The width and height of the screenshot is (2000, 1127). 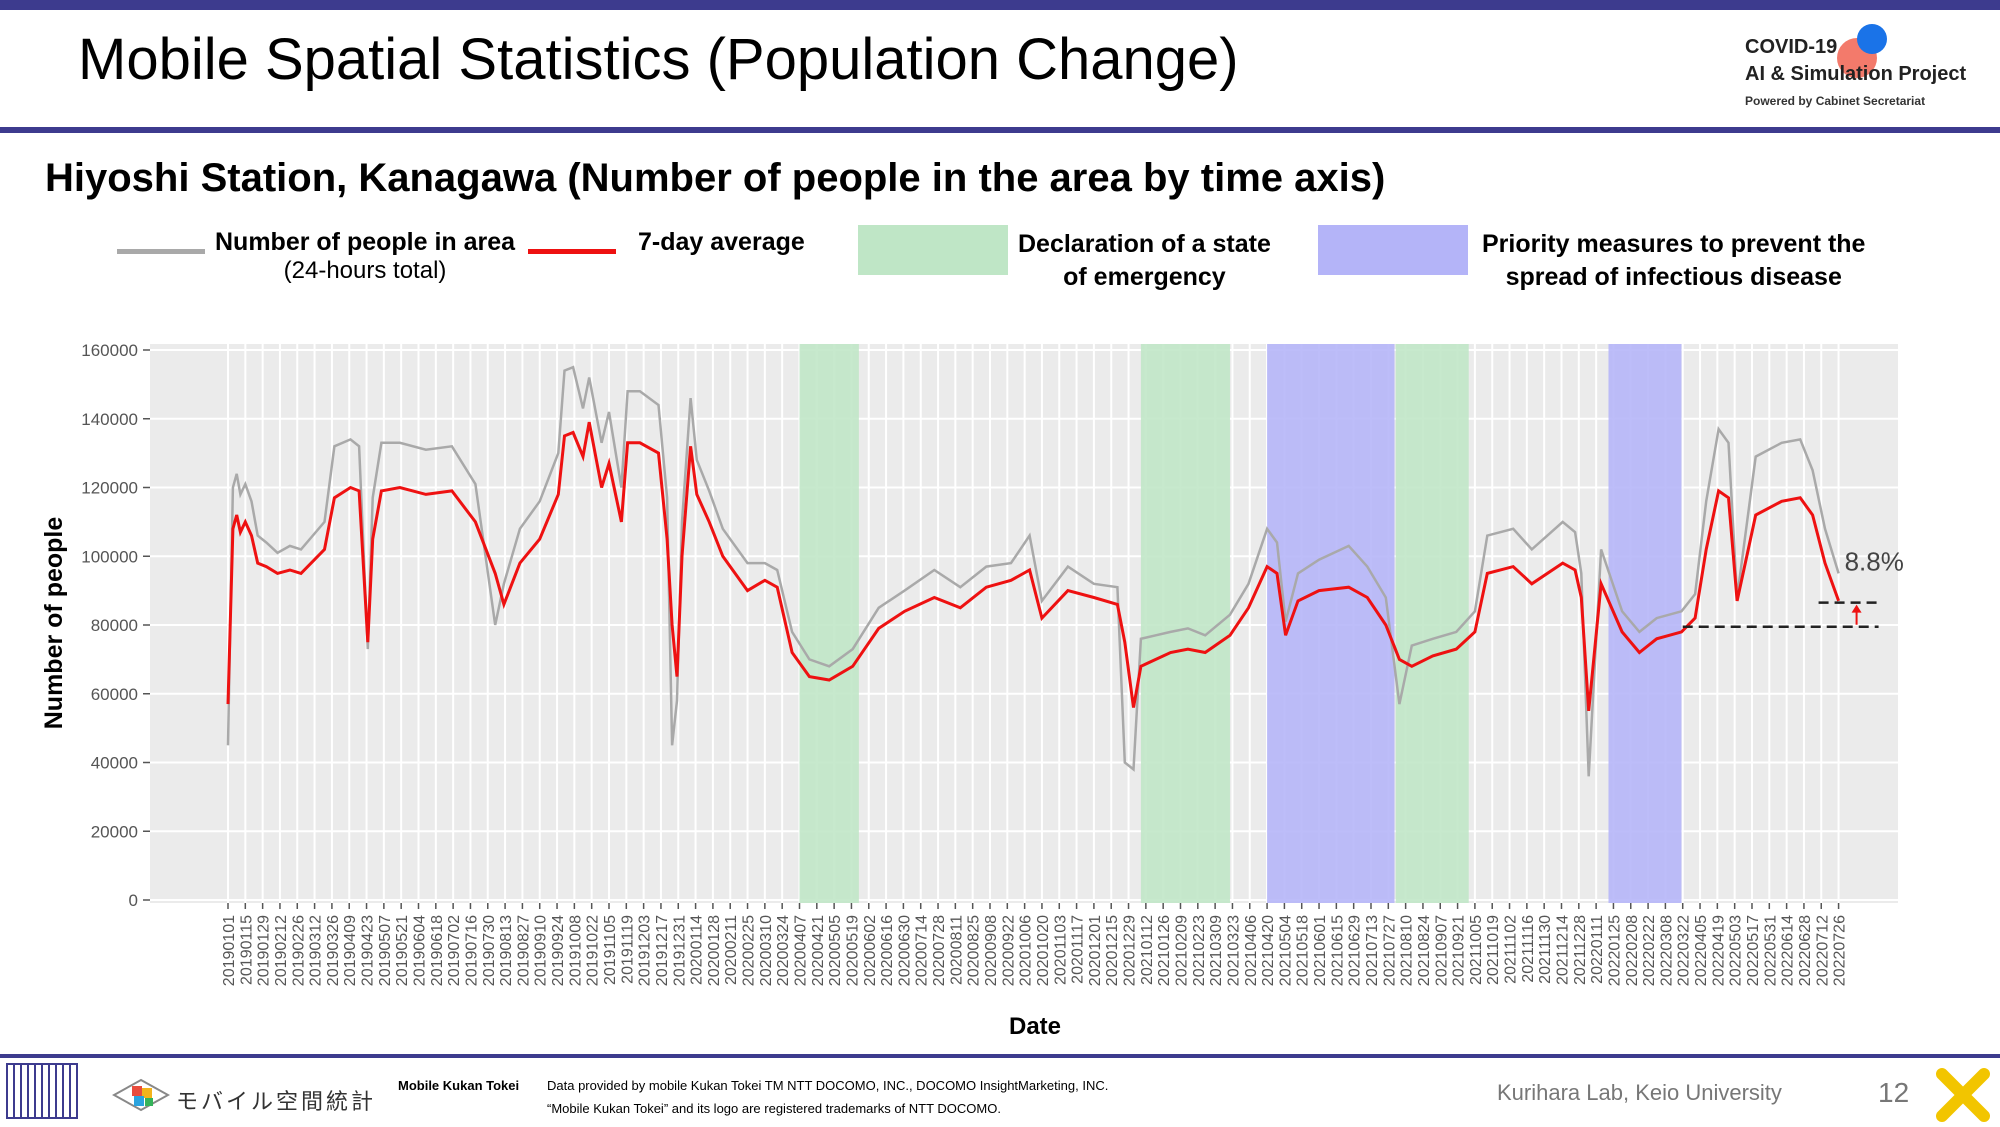 What do you see at coordinates (365, 242) in the screenshot?
I see `legend-daily-title: Number of people in area` at bounding box center [365, 242].